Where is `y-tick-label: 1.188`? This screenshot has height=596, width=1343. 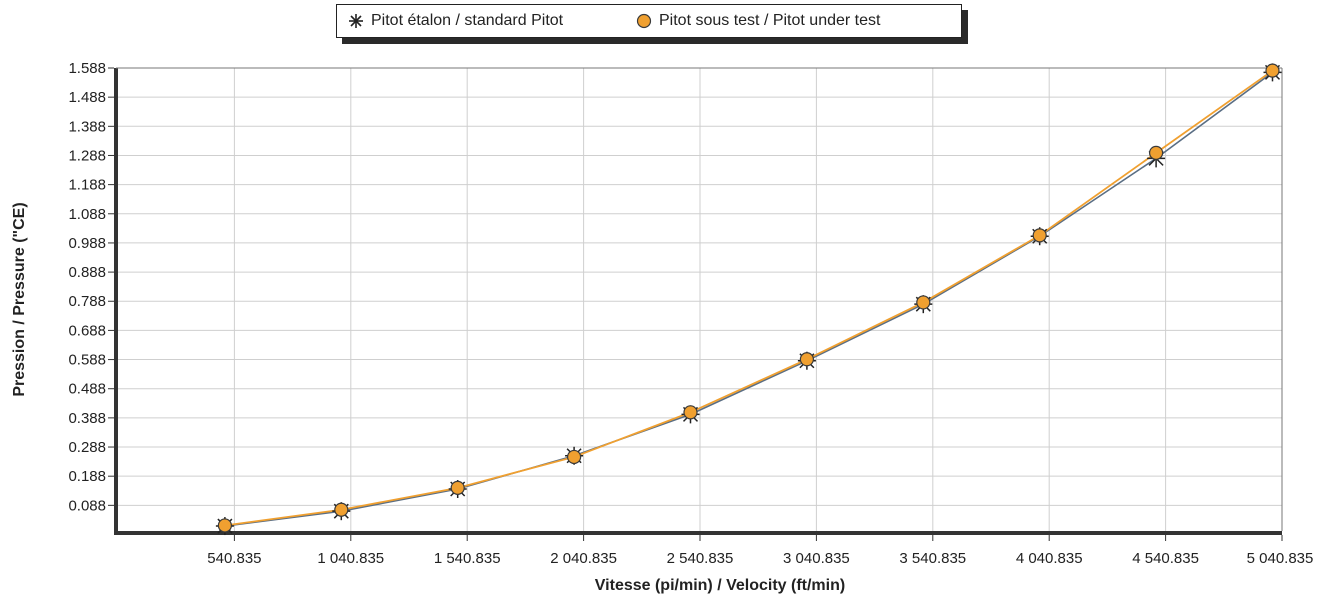
y-tick-label: 1.188 is located at coordinates (87, 185).